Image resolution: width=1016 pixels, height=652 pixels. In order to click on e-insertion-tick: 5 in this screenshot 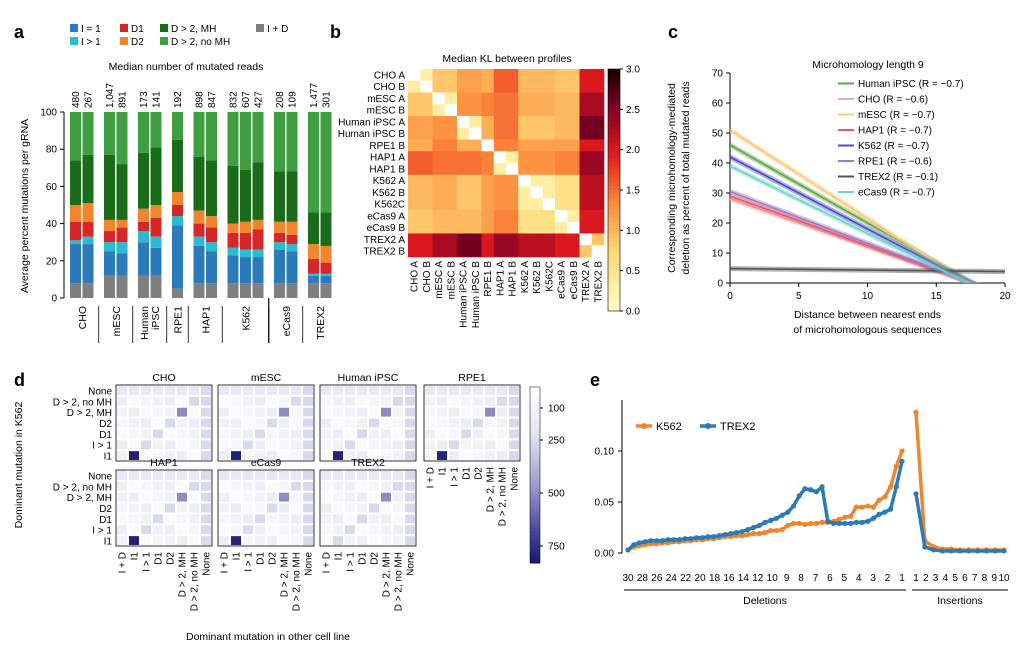, I will do `click(955, 578)`.